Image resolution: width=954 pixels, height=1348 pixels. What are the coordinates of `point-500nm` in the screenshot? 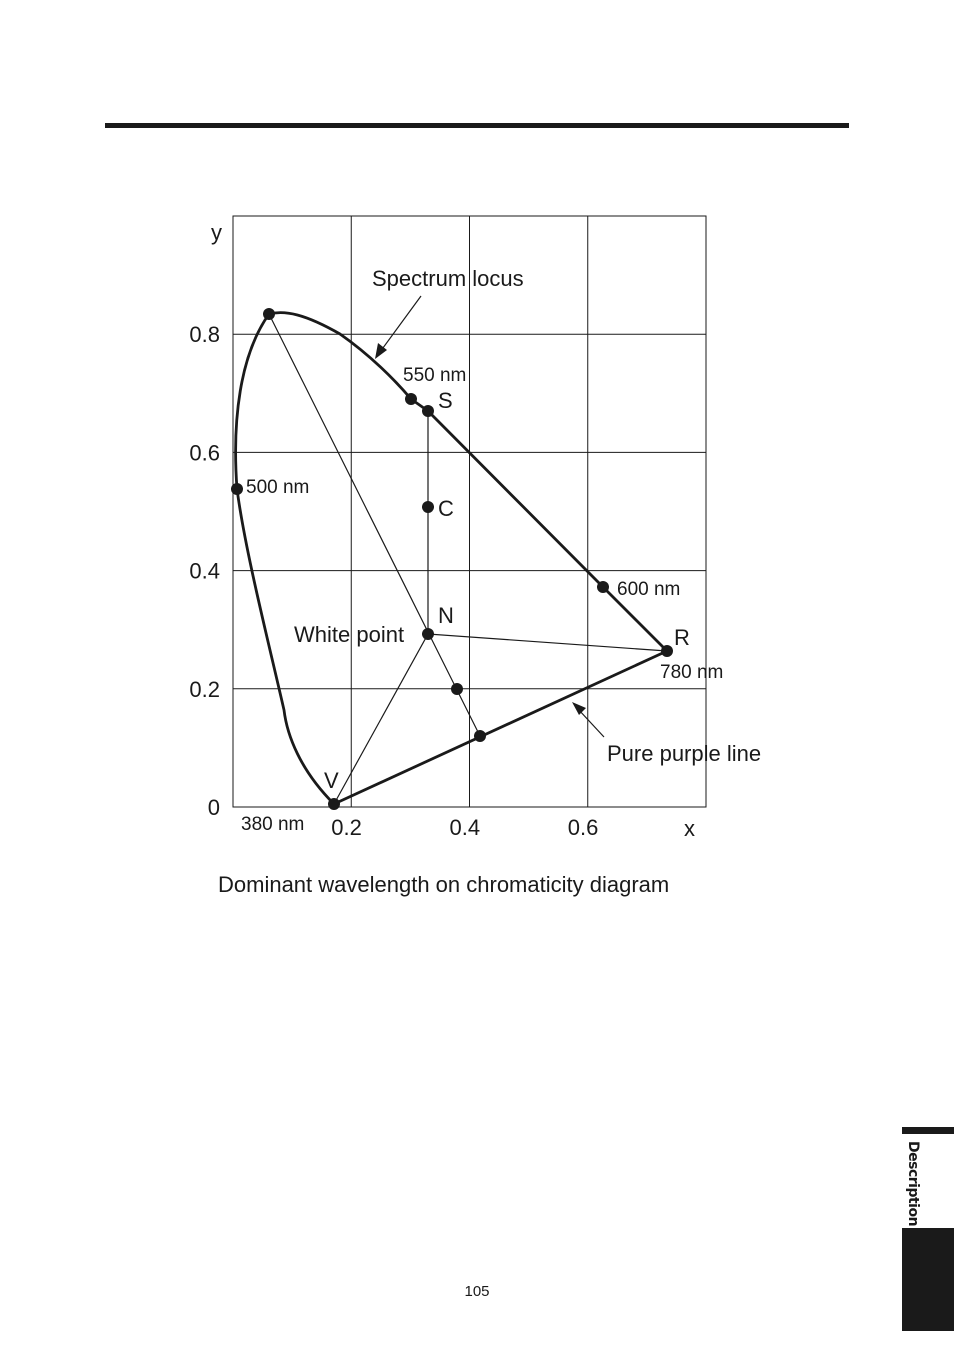 It's located at (237, 489).